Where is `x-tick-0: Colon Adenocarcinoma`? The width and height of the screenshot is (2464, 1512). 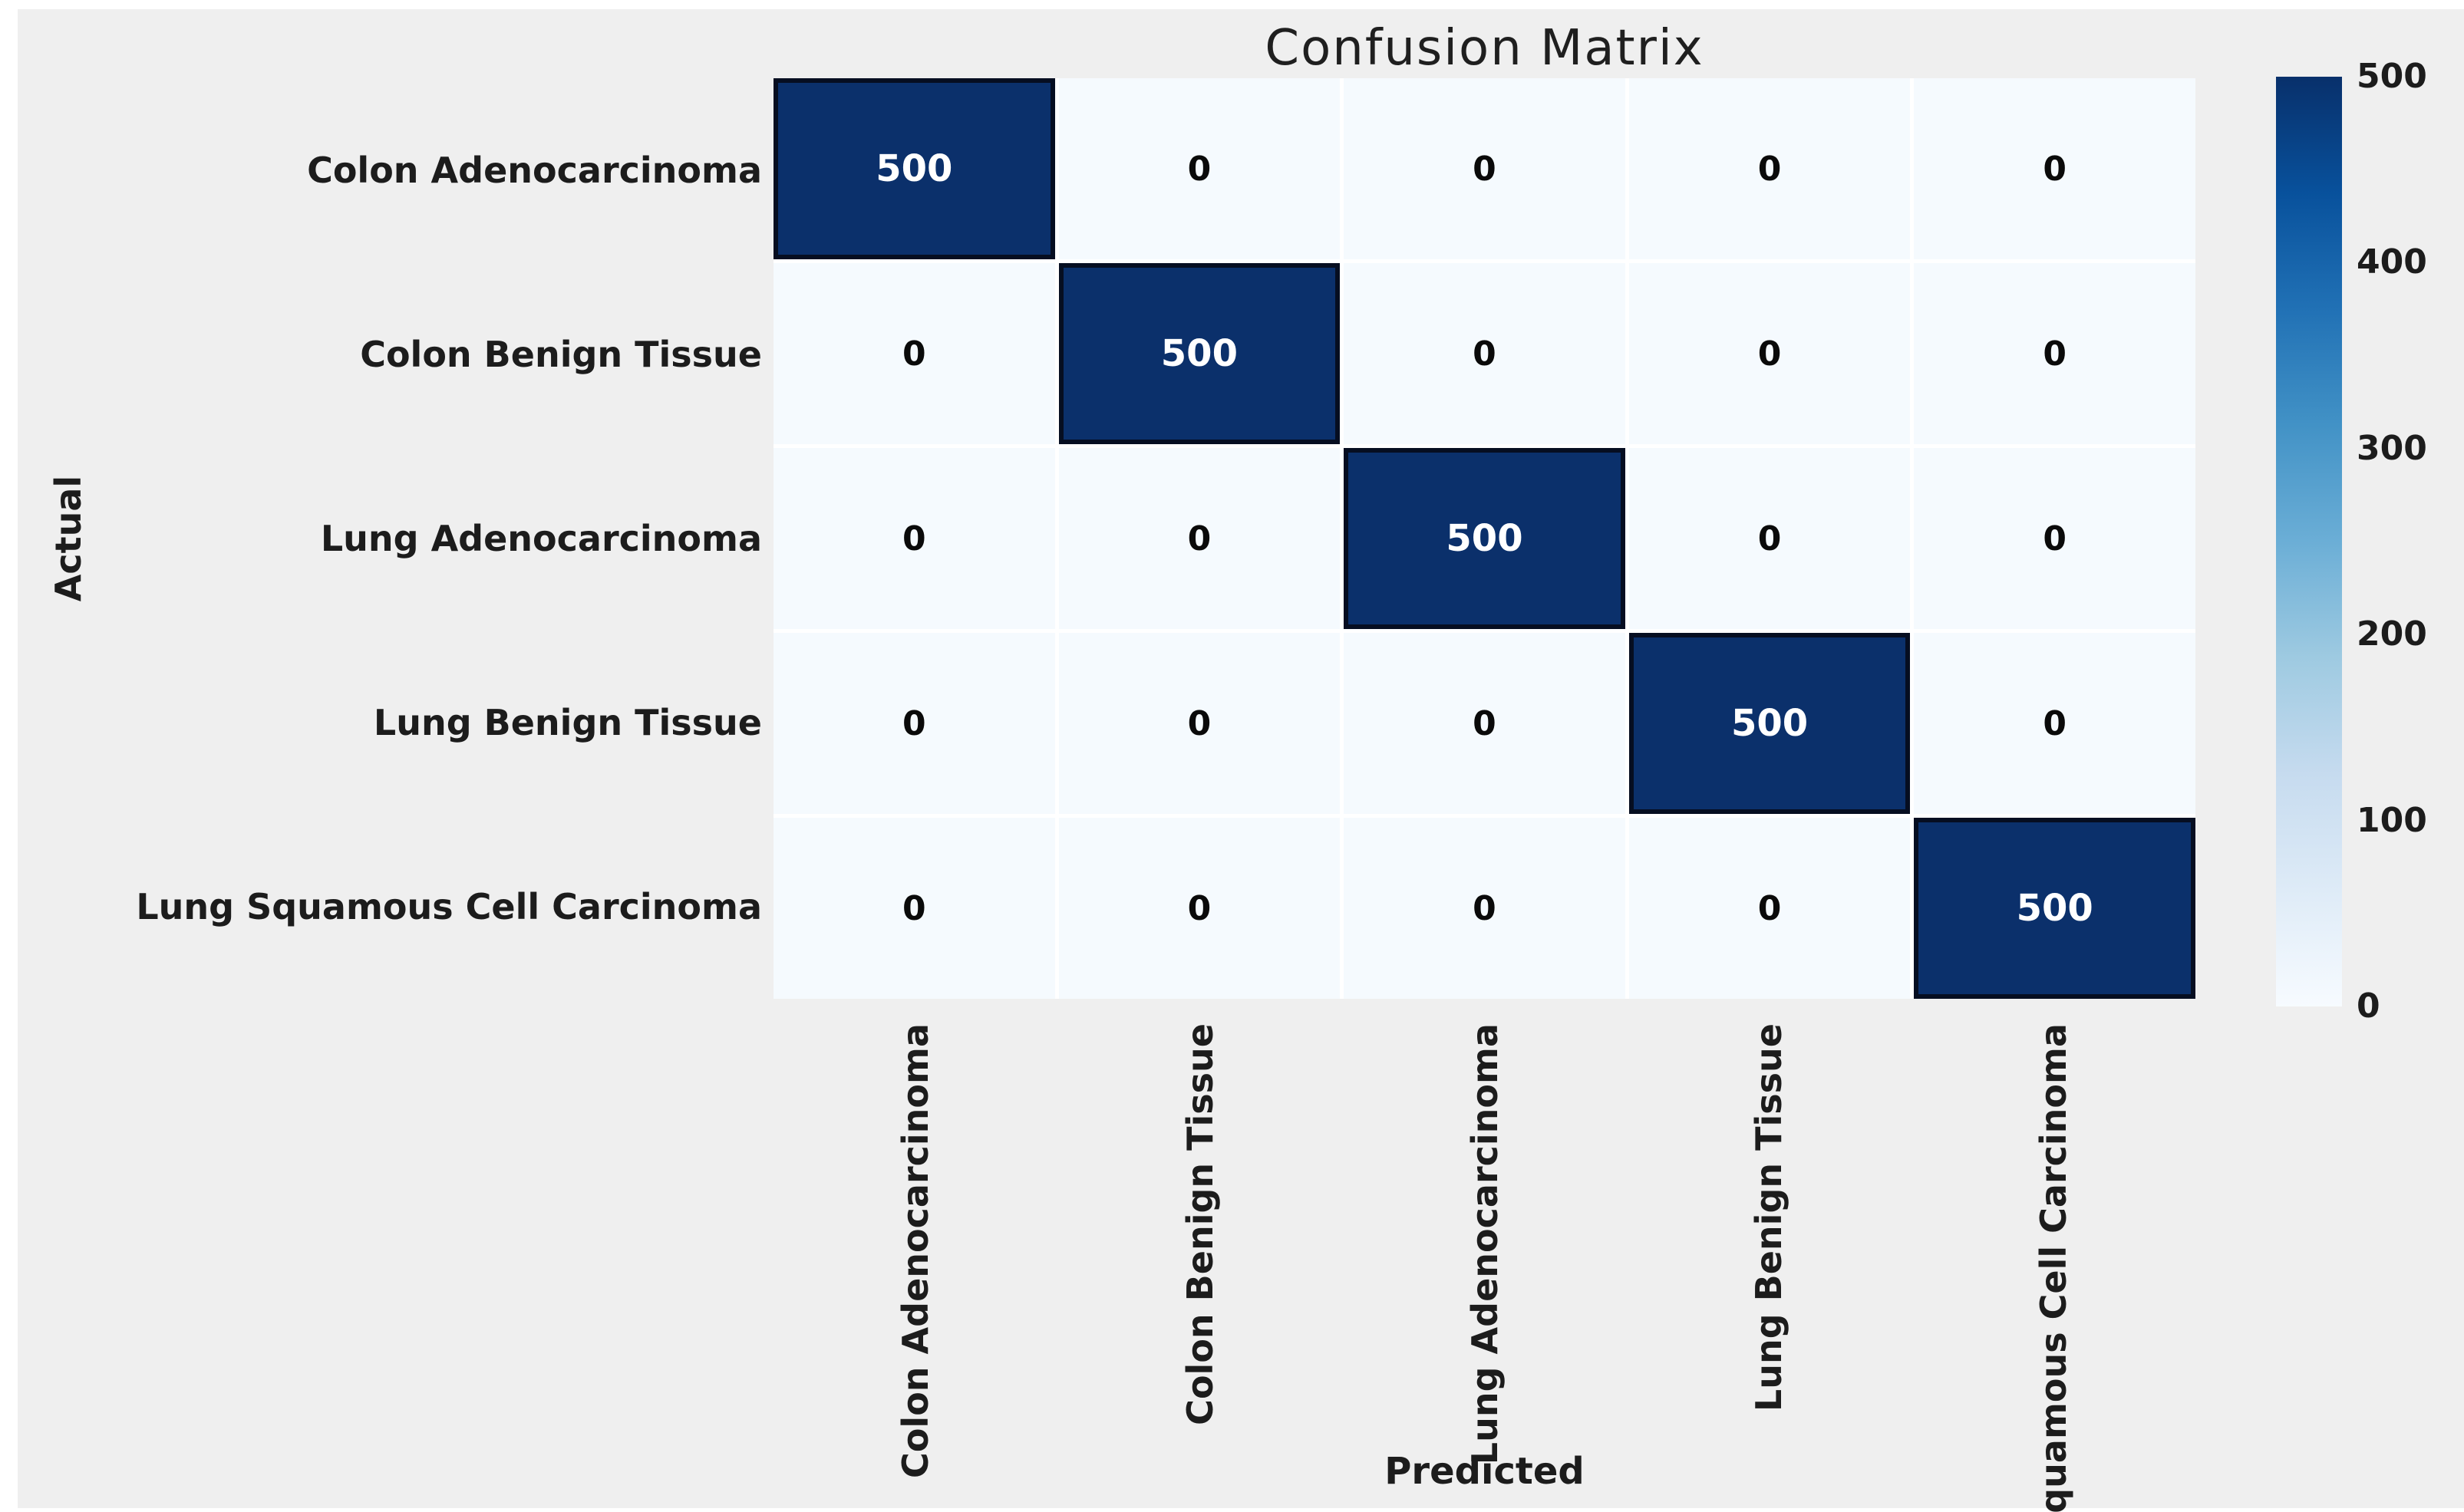 x-tick-0: Colon Adenocarcinoma is located at coordinates (916, 1250).